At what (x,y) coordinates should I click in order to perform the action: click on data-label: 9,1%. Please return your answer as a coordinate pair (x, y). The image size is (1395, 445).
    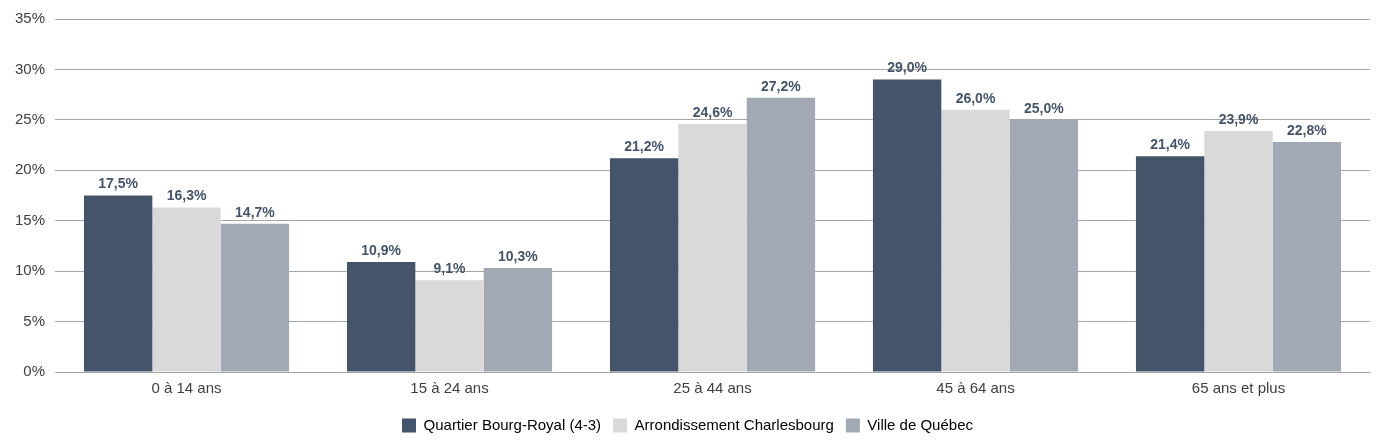
    Looking at the image, I should click on (450, 268).